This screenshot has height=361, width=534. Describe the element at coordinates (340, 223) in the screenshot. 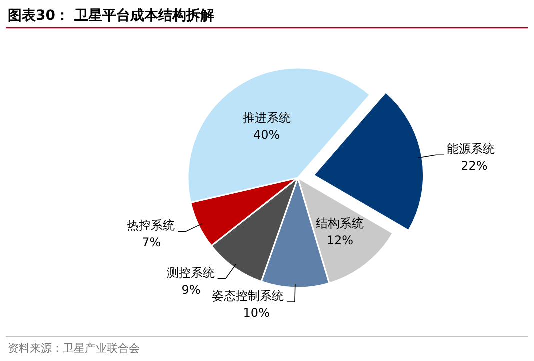

I see `slice-label: 结构系统` at that location.